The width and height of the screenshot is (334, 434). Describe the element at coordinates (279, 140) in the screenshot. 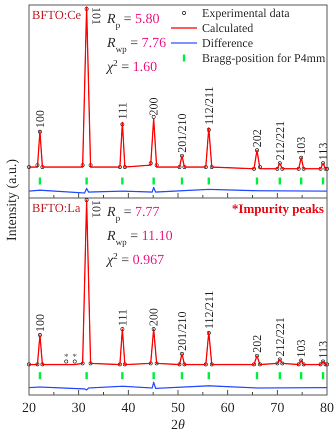

I see `annotation: 212/221` at that location.